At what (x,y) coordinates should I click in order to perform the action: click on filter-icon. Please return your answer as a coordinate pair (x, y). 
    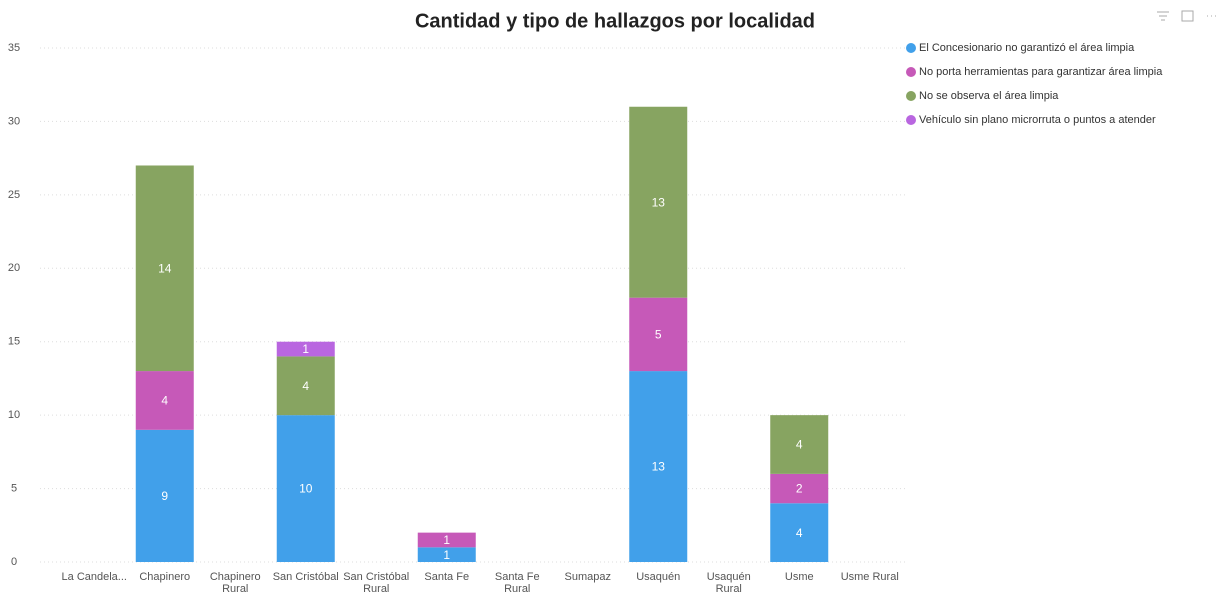
    Looking at the image, I should click on (1163, 16).